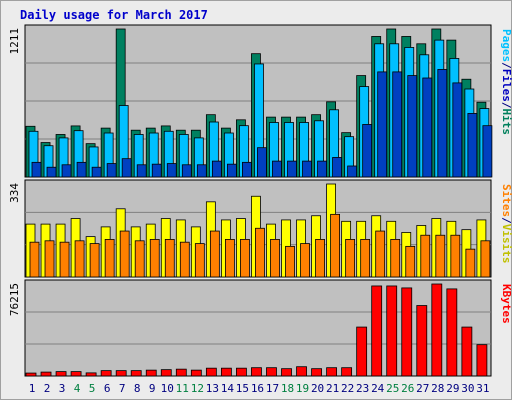  I want to click on legend-hits-files-pages: Pages/Files/Hits, so click(506, 82).